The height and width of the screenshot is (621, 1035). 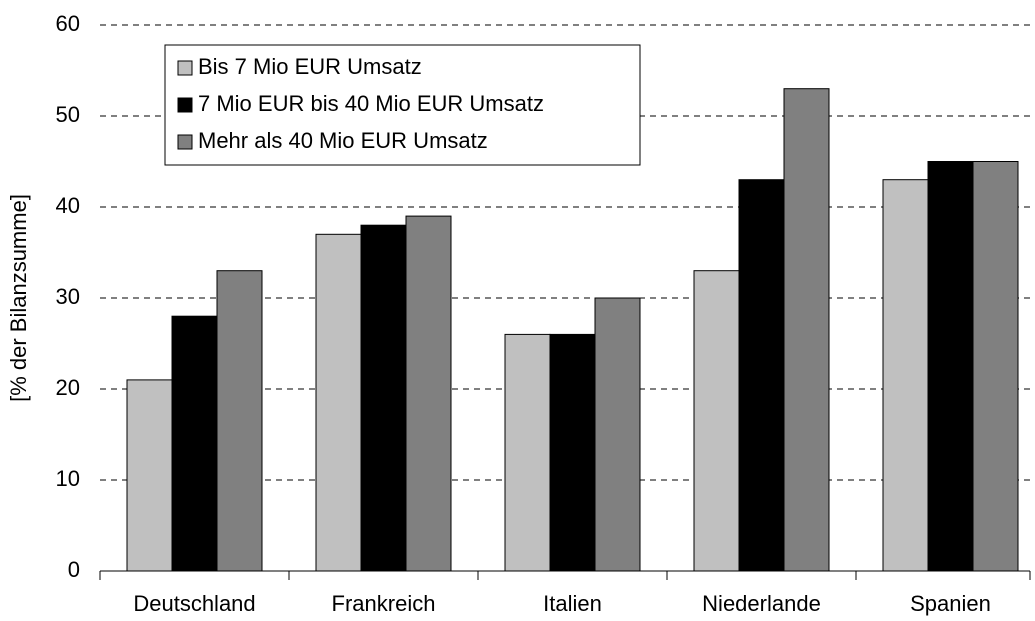 I want to click on x-tick-label: Deutschland, so click(x=194, y=603).